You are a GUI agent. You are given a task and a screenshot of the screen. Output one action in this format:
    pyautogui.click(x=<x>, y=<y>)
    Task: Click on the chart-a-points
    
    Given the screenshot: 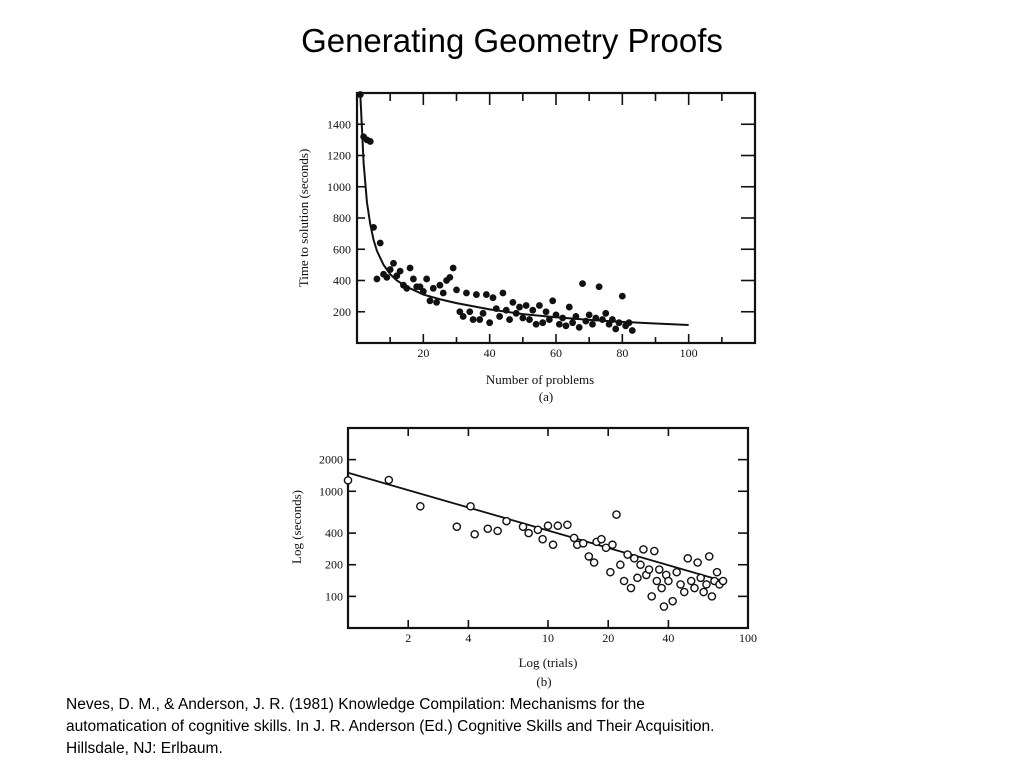 What is the action you would take?
    pyautogui.click(x=496, y=212)
    